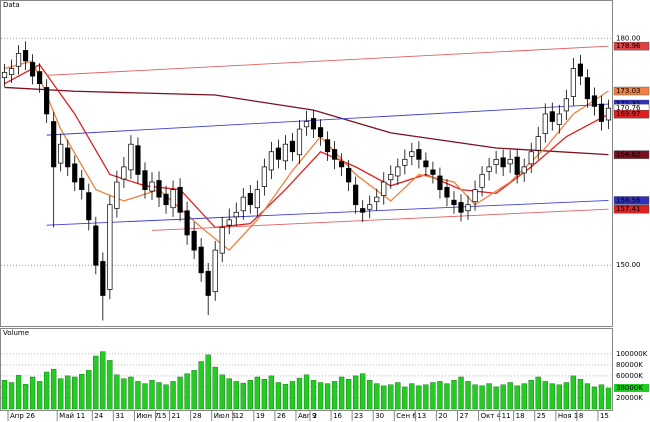 The height and width of the screenshot is (422, 650). What do you see at coordinates (16, 333) in the screenshot?
I see `volume-title: Volume` at bounding box center [16, 333].